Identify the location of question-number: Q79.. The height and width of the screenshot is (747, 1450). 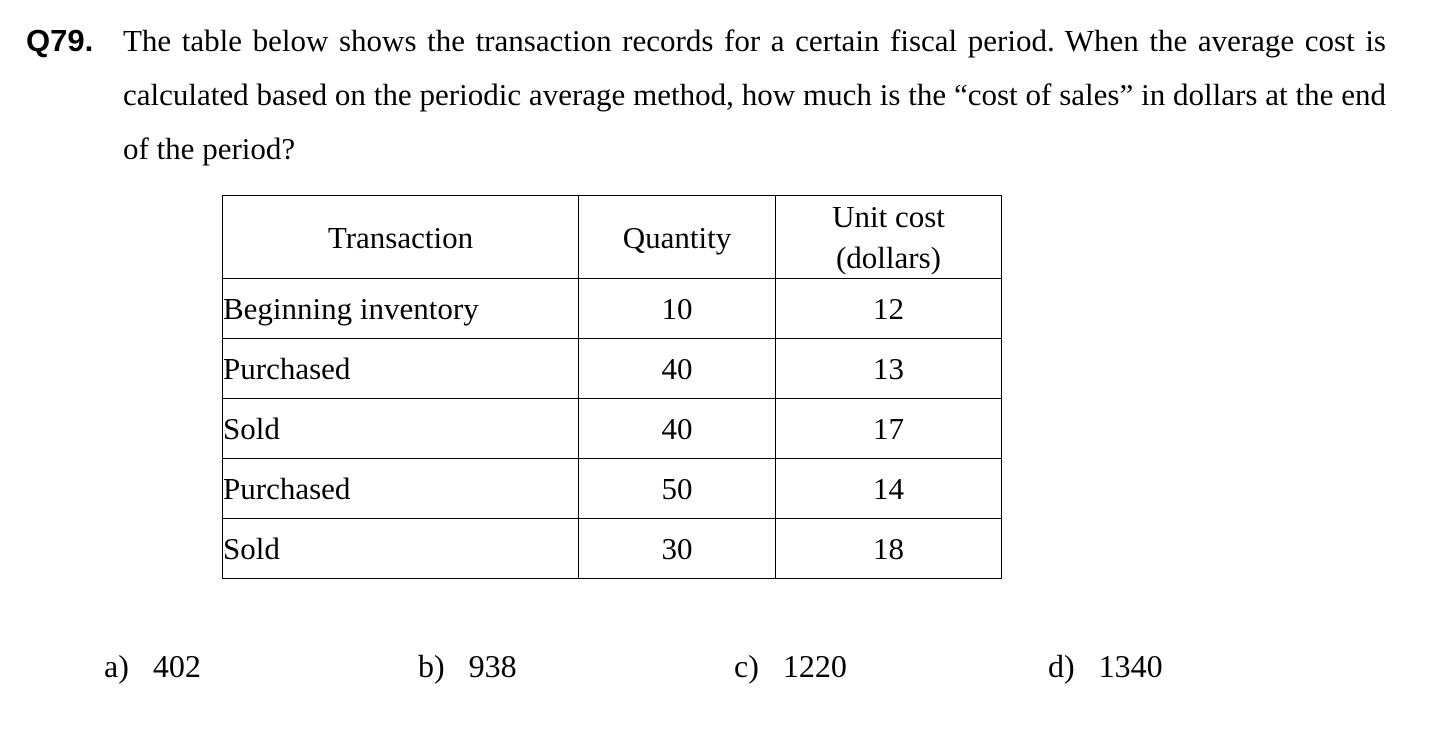
(60, 40).